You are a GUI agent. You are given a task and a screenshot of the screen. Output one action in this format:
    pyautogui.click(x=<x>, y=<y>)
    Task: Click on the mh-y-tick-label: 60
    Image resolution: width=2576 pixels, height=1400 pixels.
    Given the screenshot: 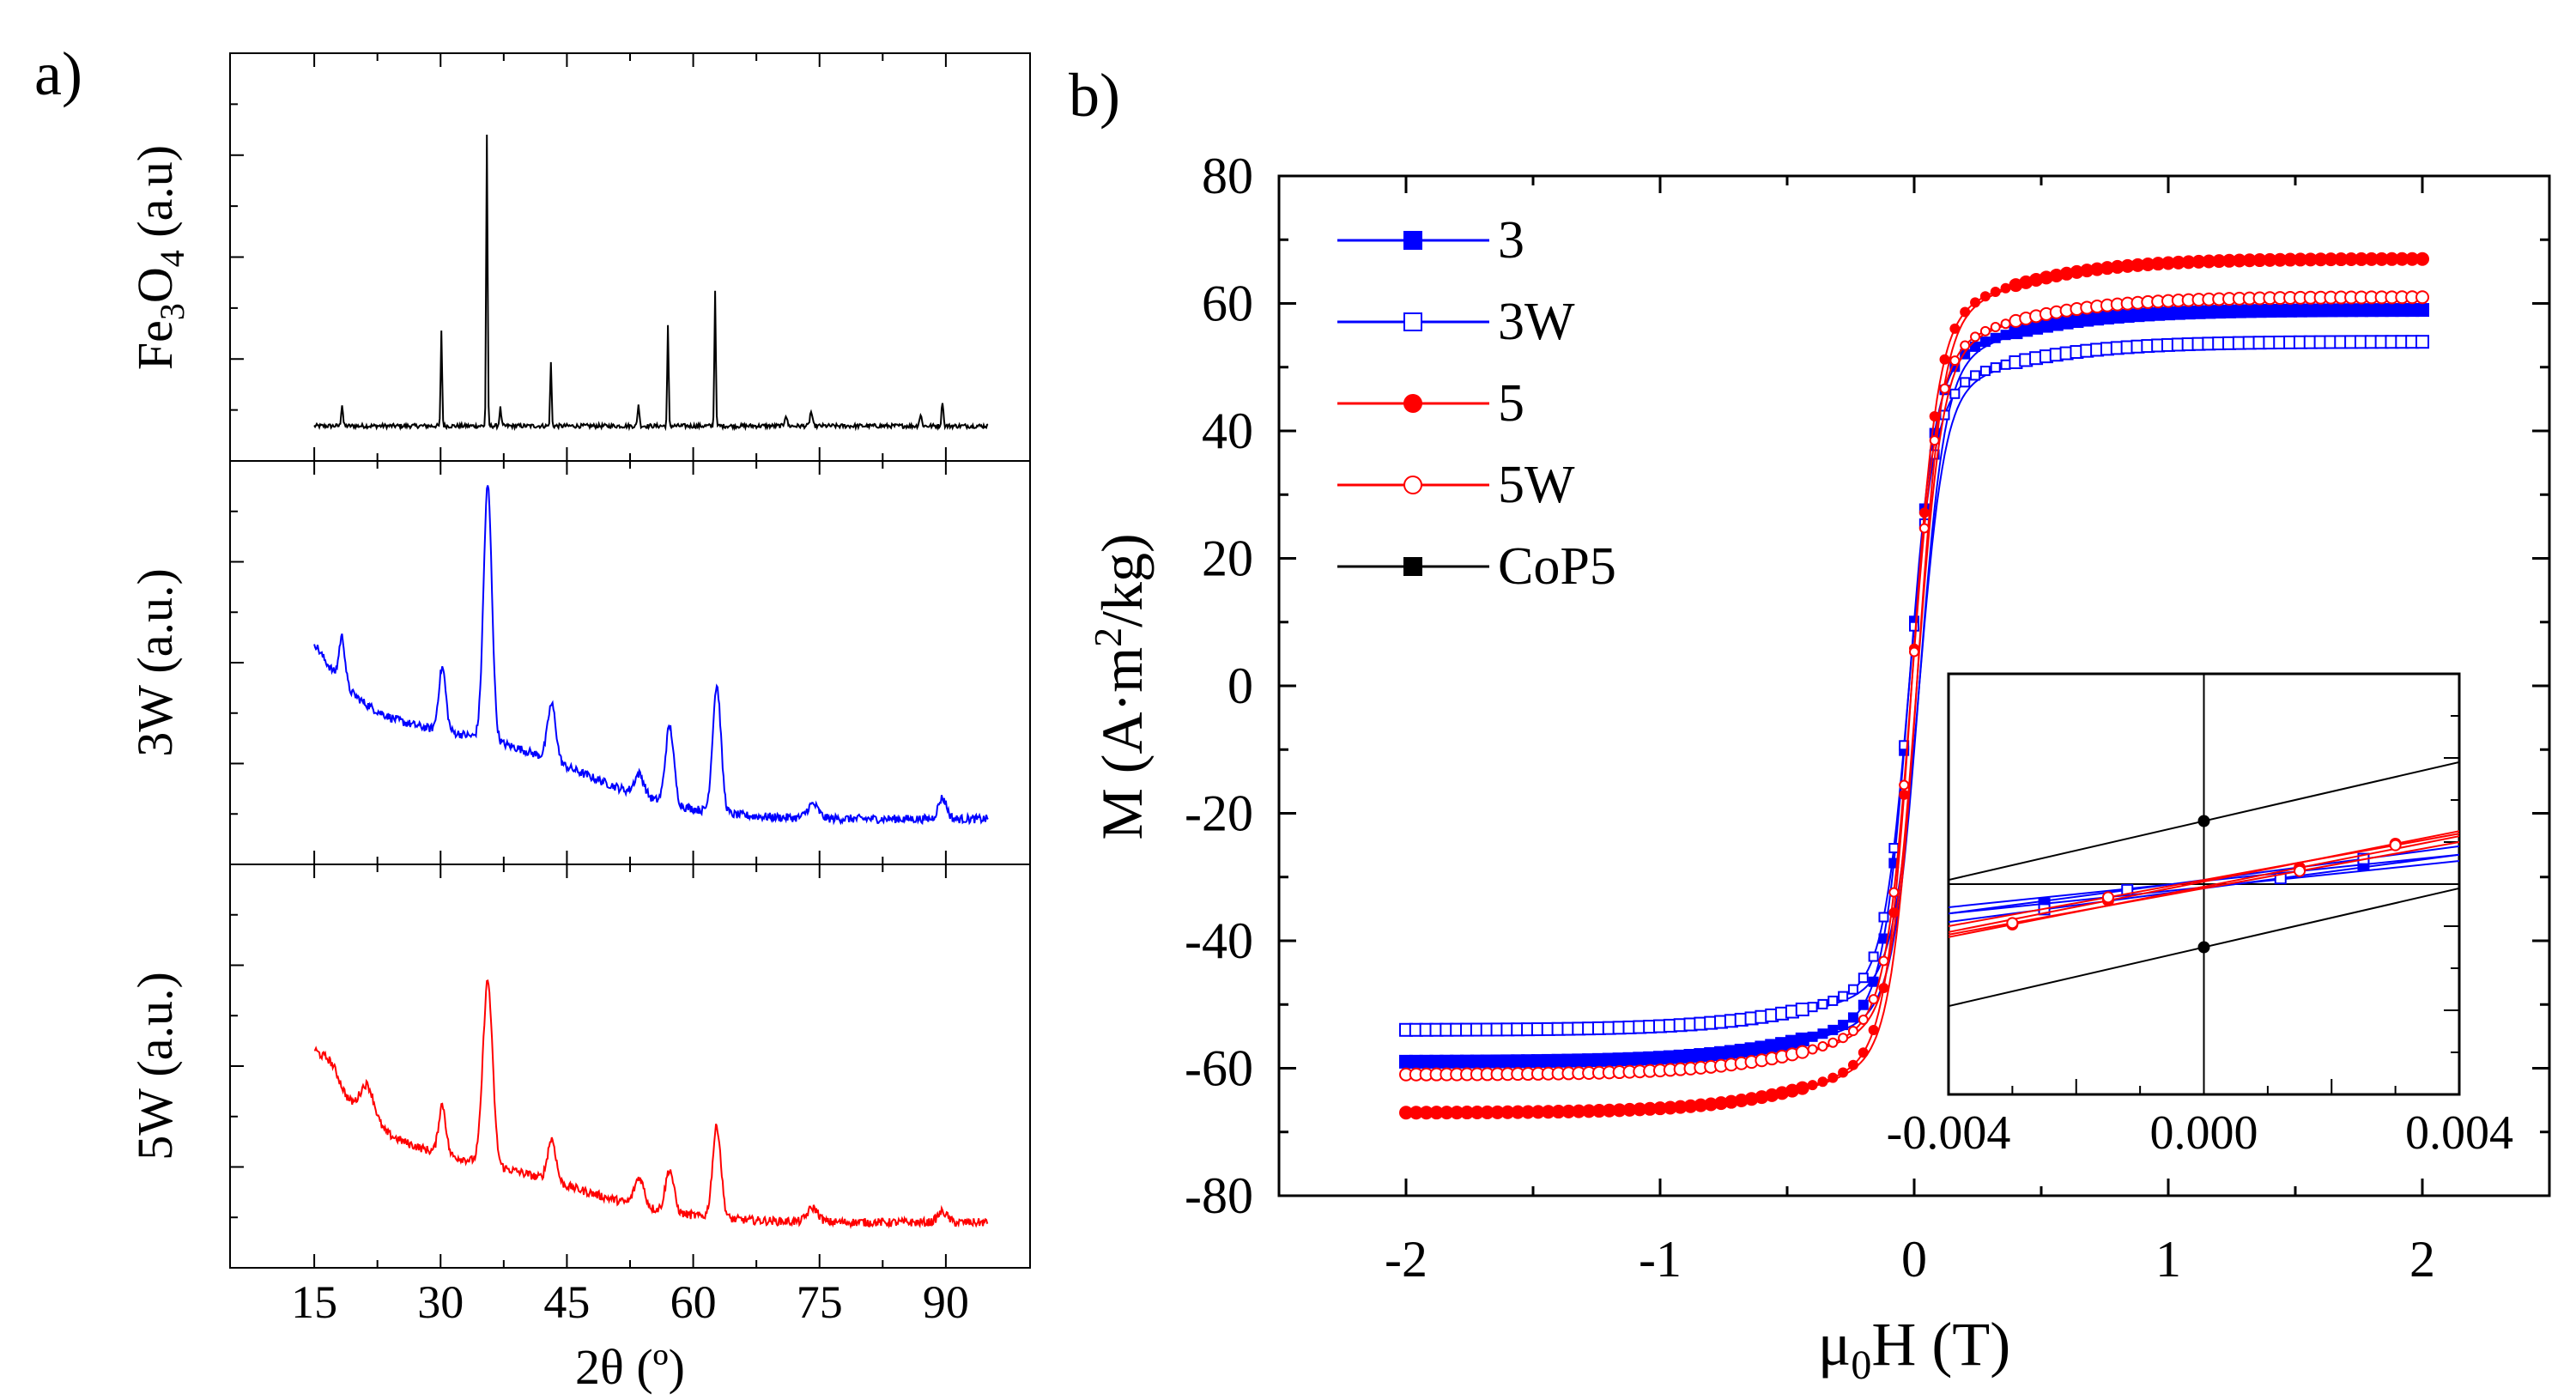 What is the action you would take?
    pyautogui.click(x=1227, y=304)
    